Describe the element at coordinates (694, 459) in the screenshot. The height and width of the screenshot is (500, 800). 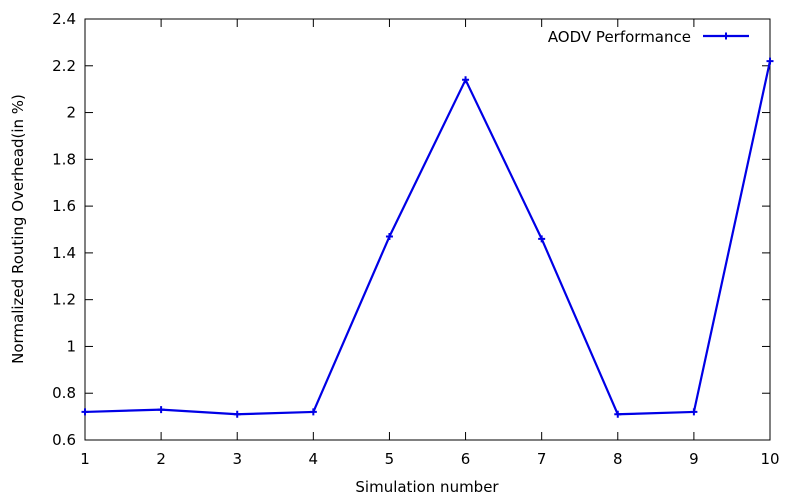
I see `x-tick-label: 9` at that location.